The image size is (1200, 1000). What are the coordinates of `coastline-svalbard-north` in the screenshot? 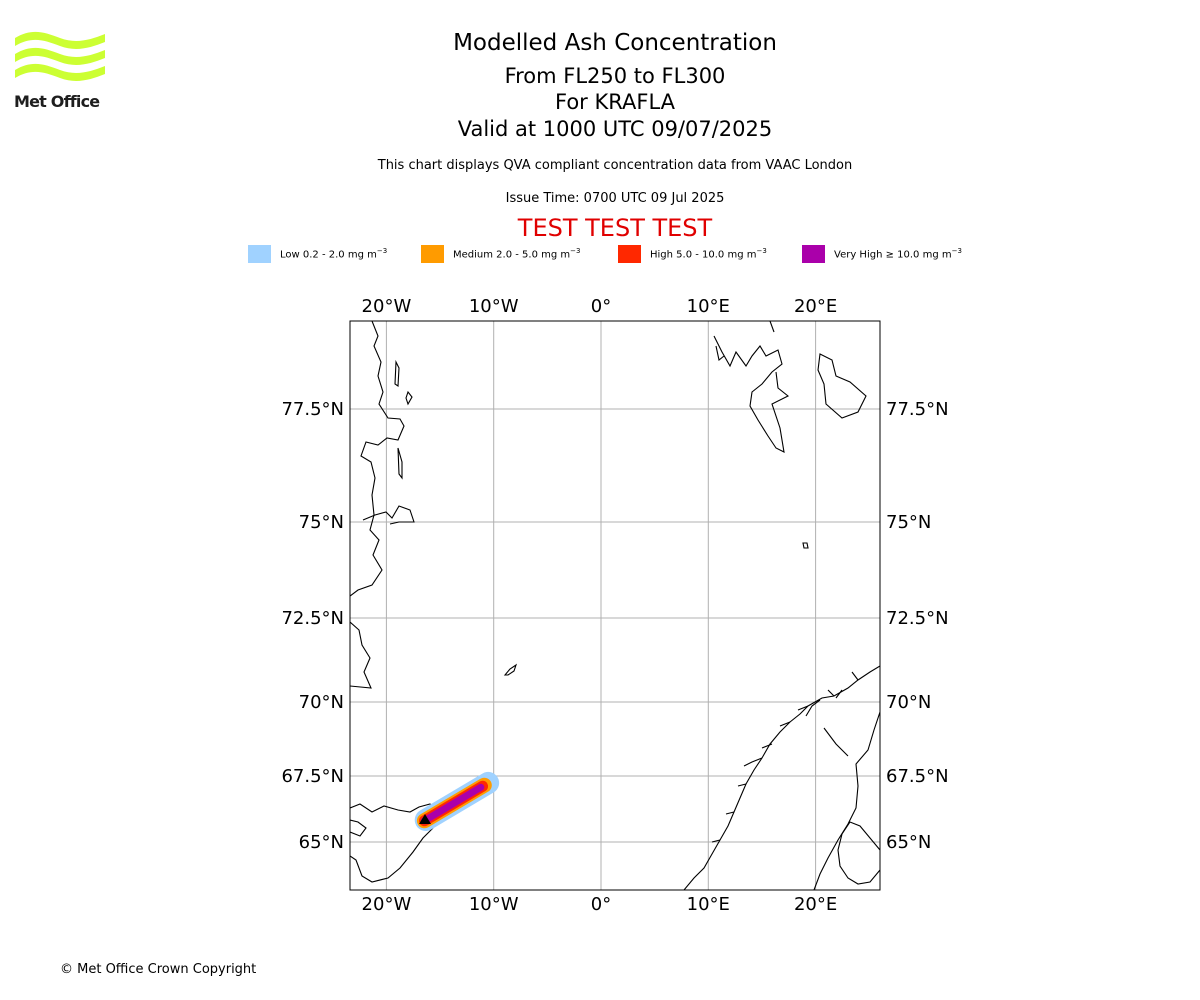 It's located at (772, 327).